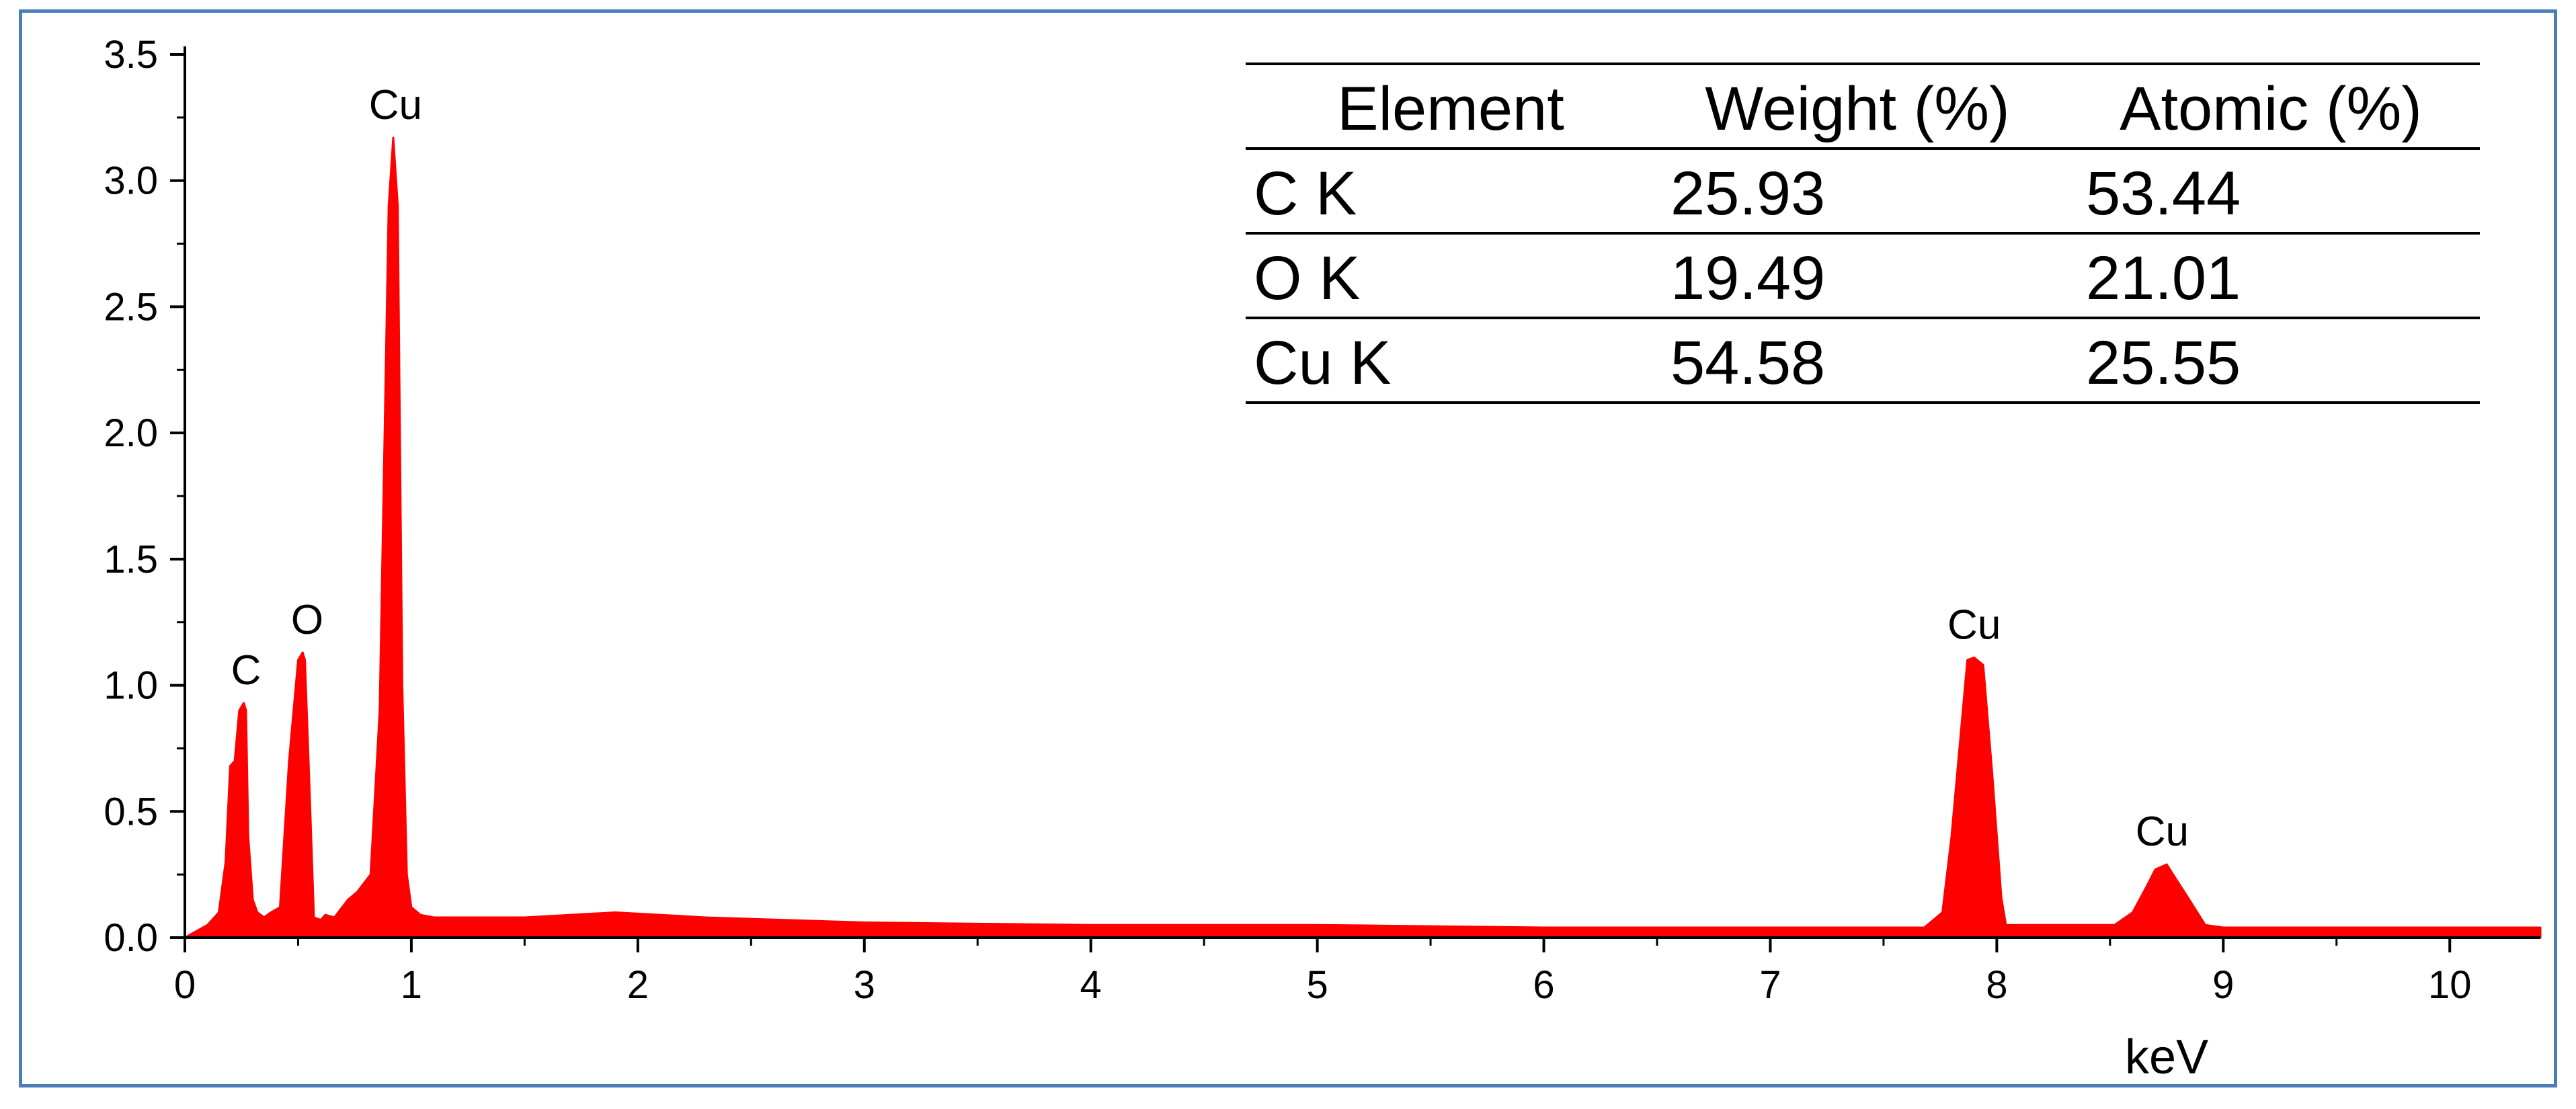 The height and width of the screenshot is (1109, 2576). What do you see at coordinates (1450, 109) in the screenshot?
I see `table-header-cell: Element` at bounding box center [1450, 109].